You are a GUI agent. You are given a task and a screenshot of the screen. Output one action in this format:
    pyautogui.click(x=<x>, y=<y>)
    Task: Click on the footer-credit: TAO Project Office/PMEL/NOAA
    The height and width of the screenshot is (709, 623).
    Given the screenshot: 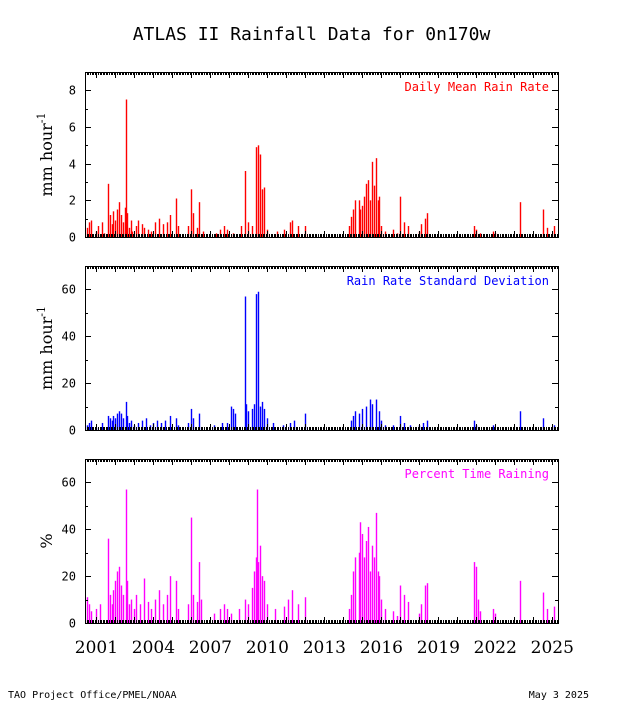 What is the action you would take?
    pyautogui.click(x=92, y=695)
    